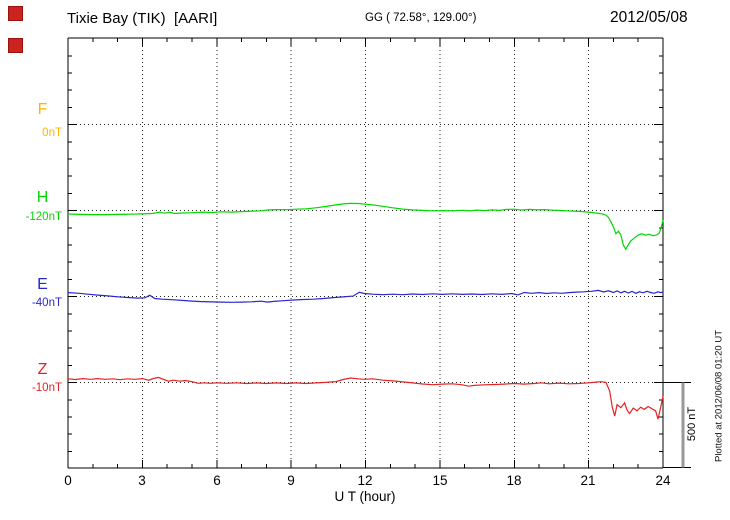 This screenshot has height=520, width=730. What do you see at coordinates (142, 18) in the screenshot?
I see `station-title: Tixie Bay (TIK) [AARI]` at bounding box center [142, 18].